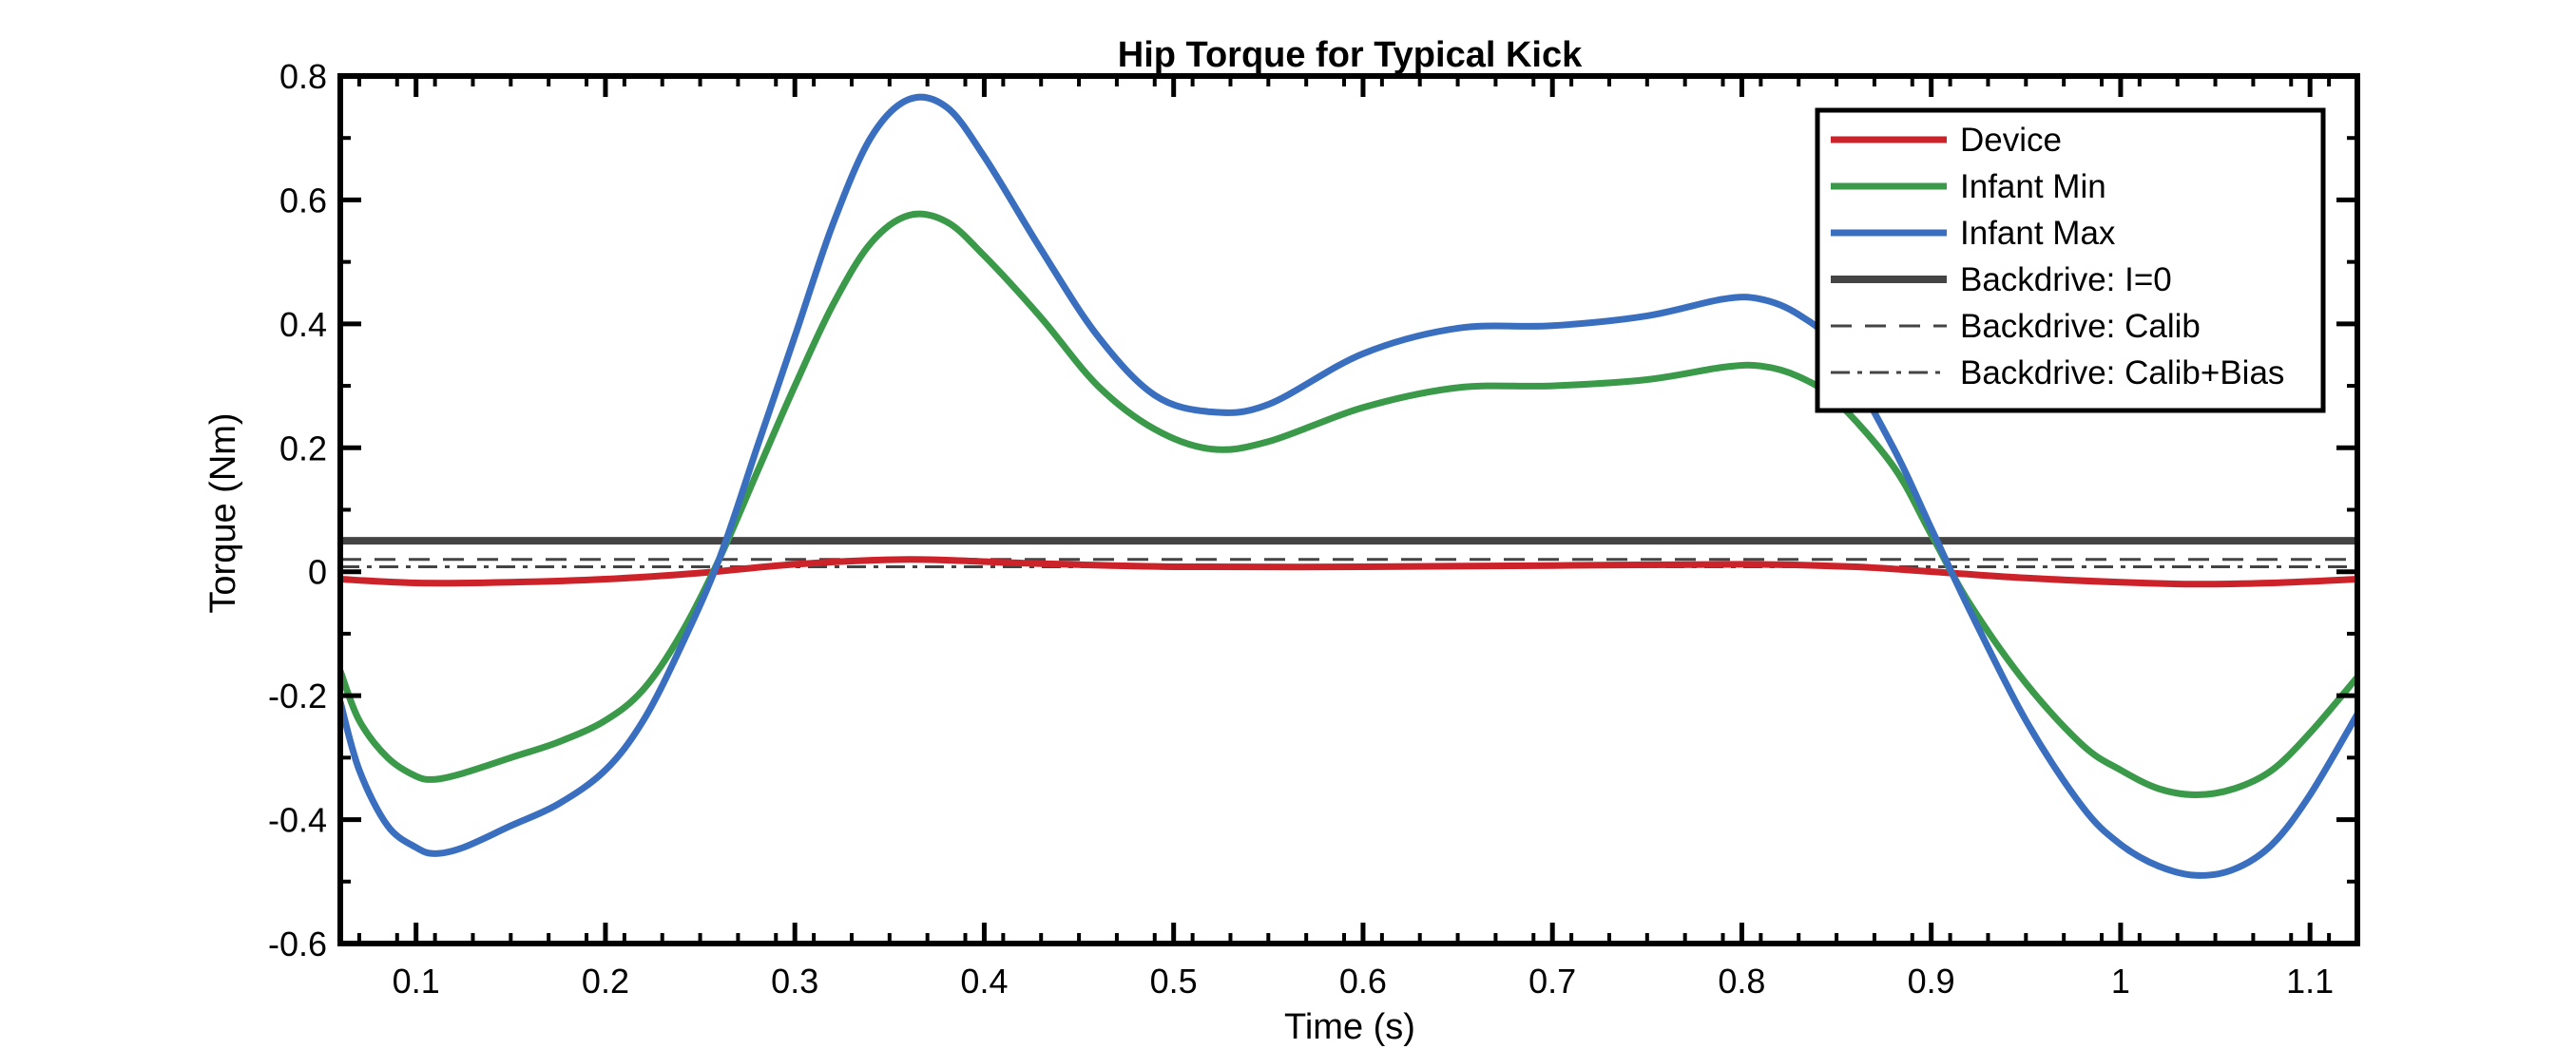 Image resolution: width=2576 pixels, height=1049 pixels. Describe the element at coordinates (223, 512) in the screenshot. I see `y-axis-label: Torque (Nm)` at that location.